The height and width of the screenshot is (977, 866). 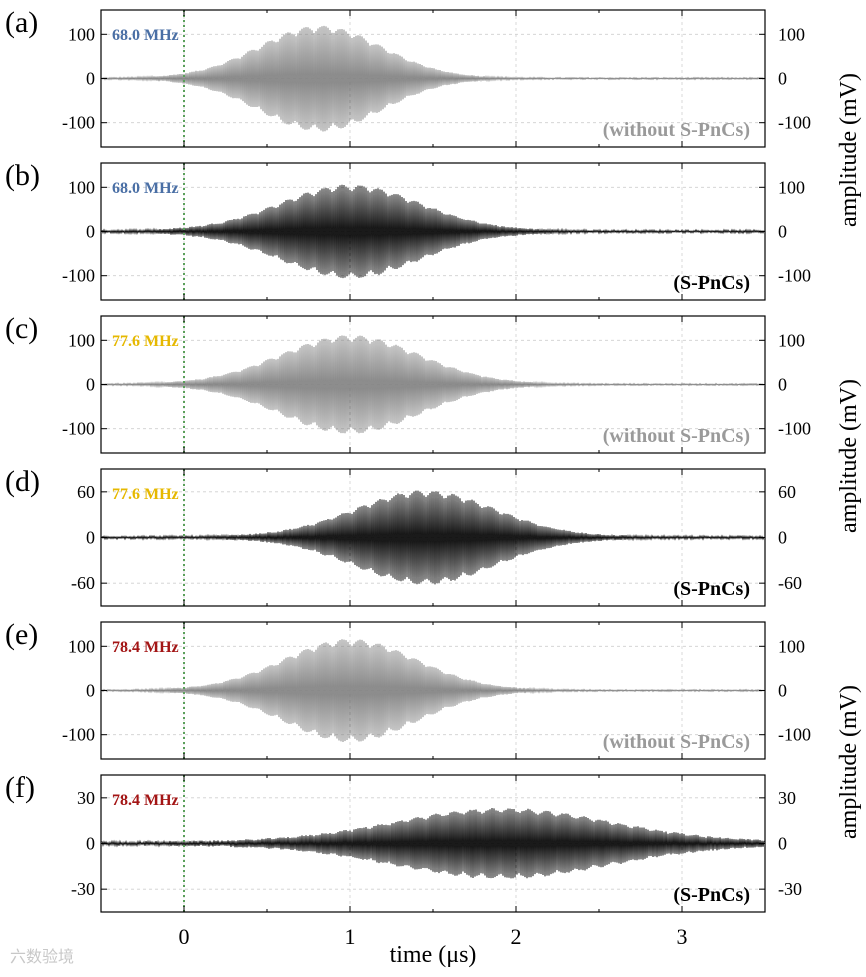 I want to click on y-tick-label-right: -30, so click(x=790, y=889).